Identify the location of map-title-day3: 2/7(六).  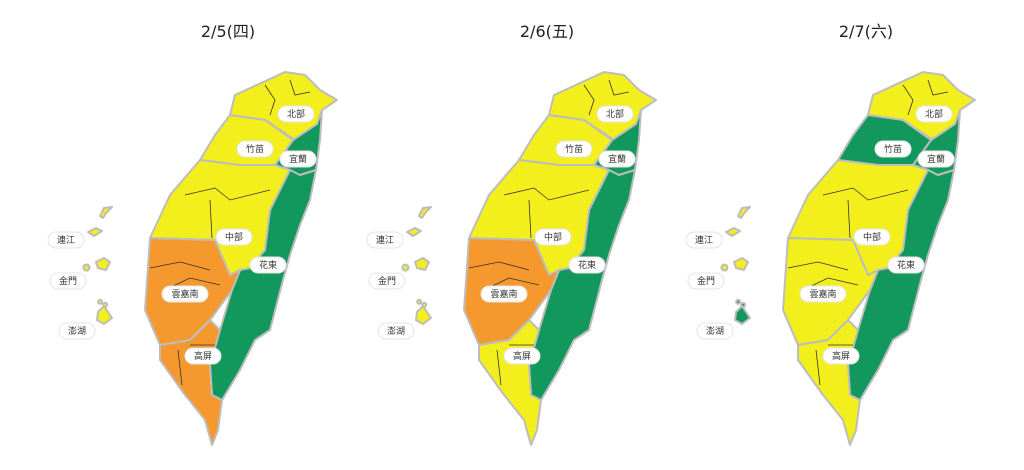
(866, 31).